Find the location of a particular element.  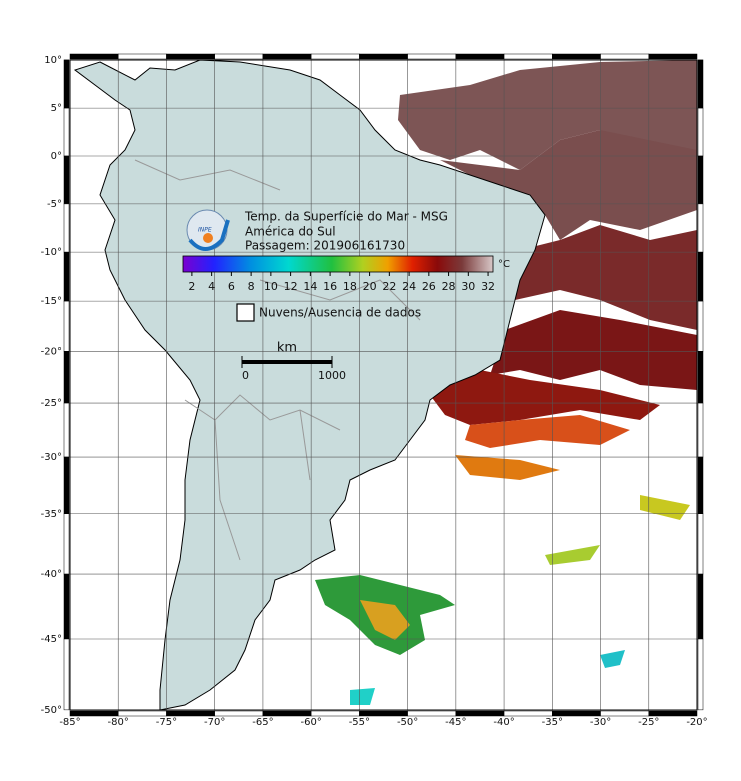

colorbar-tick-label: 30 is located at coordinates (468, 286).